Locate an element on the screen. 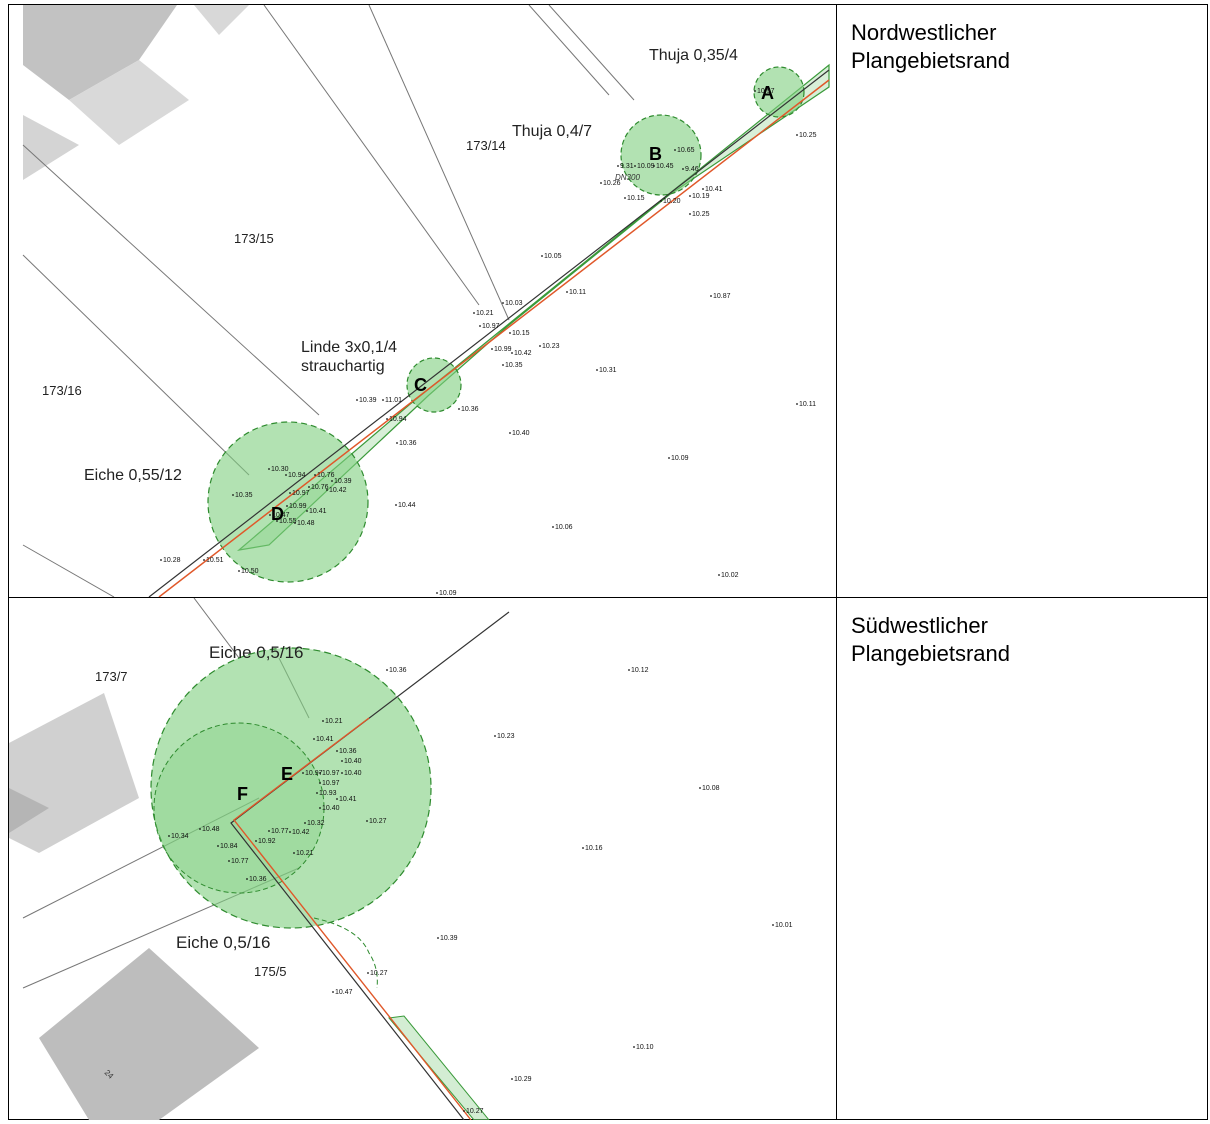  height-point-label: 10.44 is located at coordinates (407, 505).